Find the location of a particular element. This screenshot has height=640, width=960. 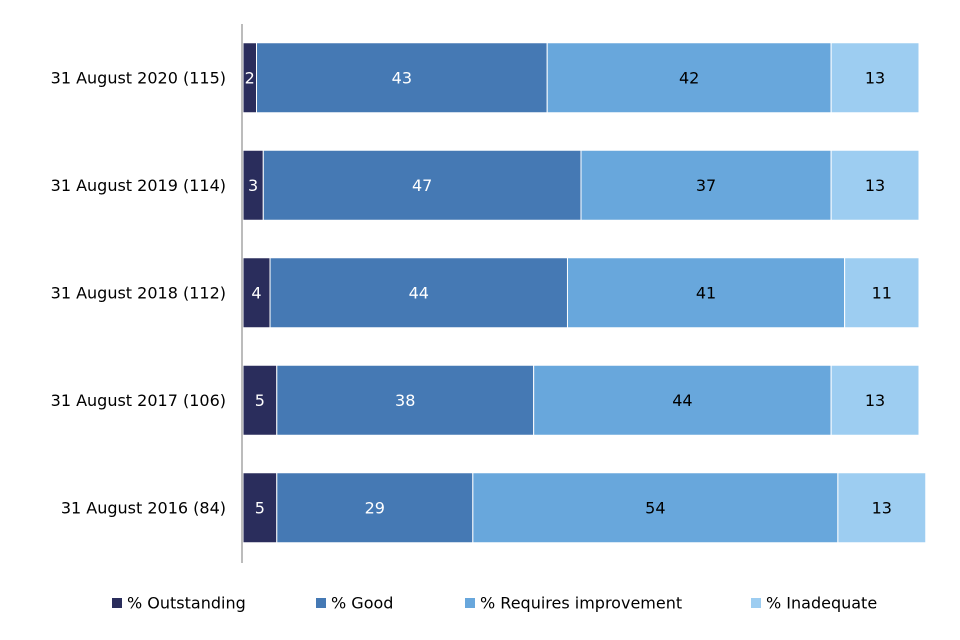

data-label: 54 is located at coordinates (655, 507).